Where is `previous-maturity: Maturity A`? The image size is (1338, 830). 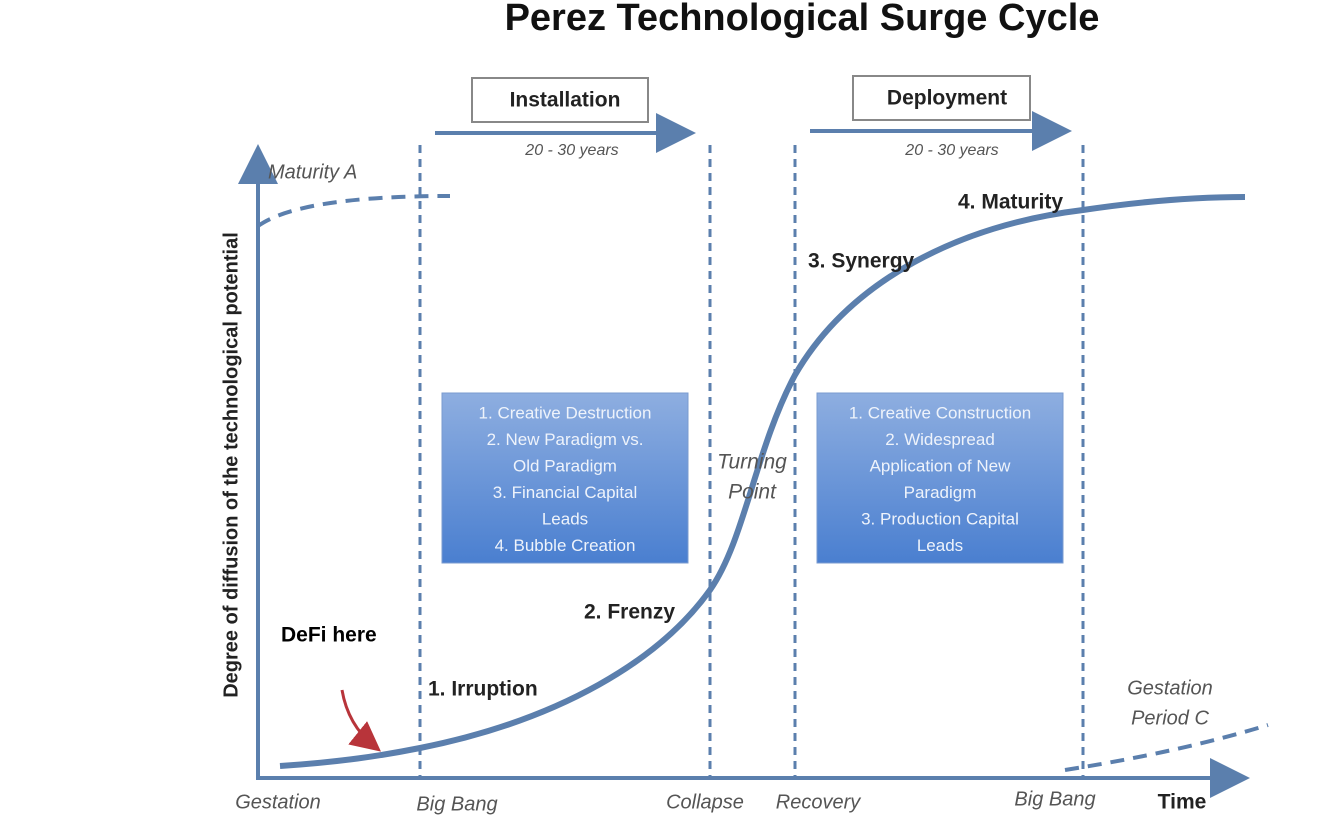 previous-maturity: Maturity A is located at coordinates (312, 172).